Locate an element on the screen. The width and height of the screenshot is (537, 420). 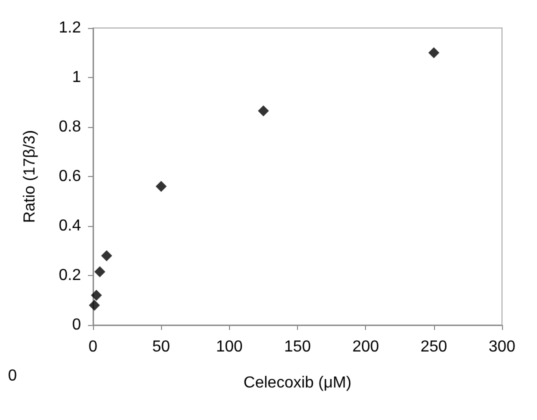
x-tick-label: 0 is located at coordinates (93, 347).